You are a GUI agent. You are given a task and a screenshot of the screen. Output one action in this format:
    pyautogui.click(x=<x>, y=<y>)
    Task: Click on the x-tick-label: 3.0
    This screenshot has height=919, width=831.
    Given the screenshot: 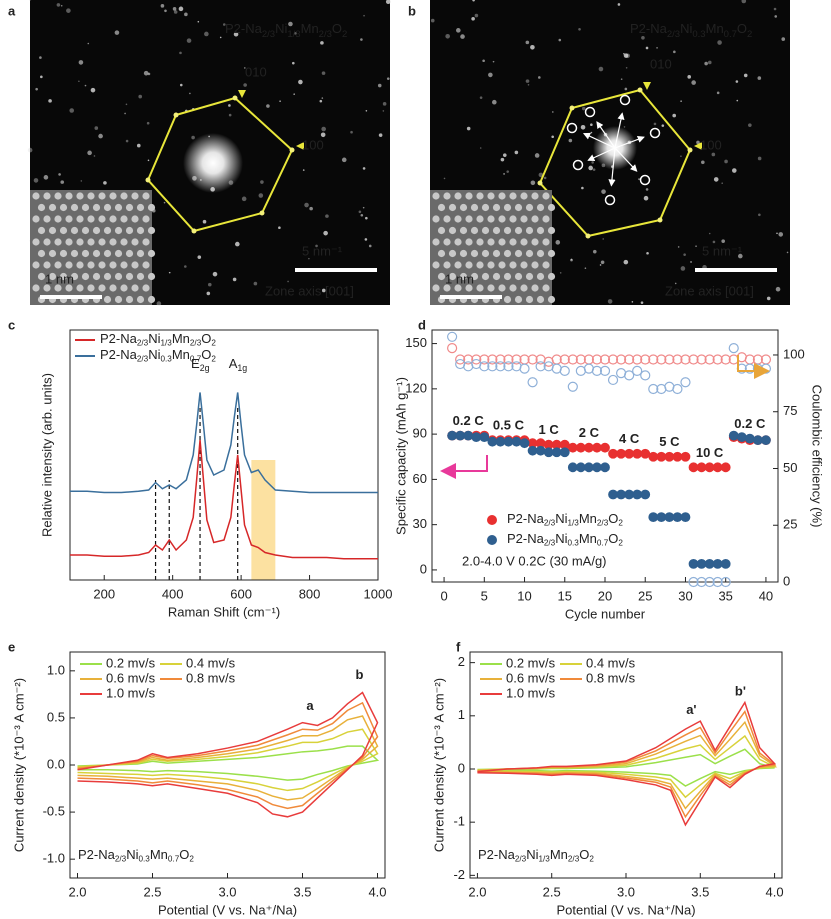 What is the action you would take?
    pyautogui.click(x=626, y=891)
    